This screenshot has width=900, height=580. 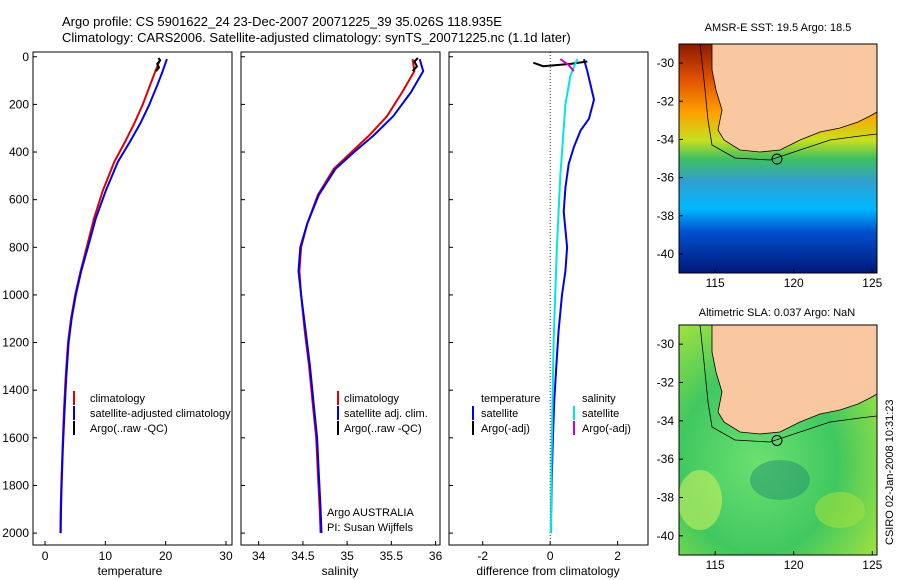 I want to click on legend-climatology: climatology, so click(x=118, y=399).